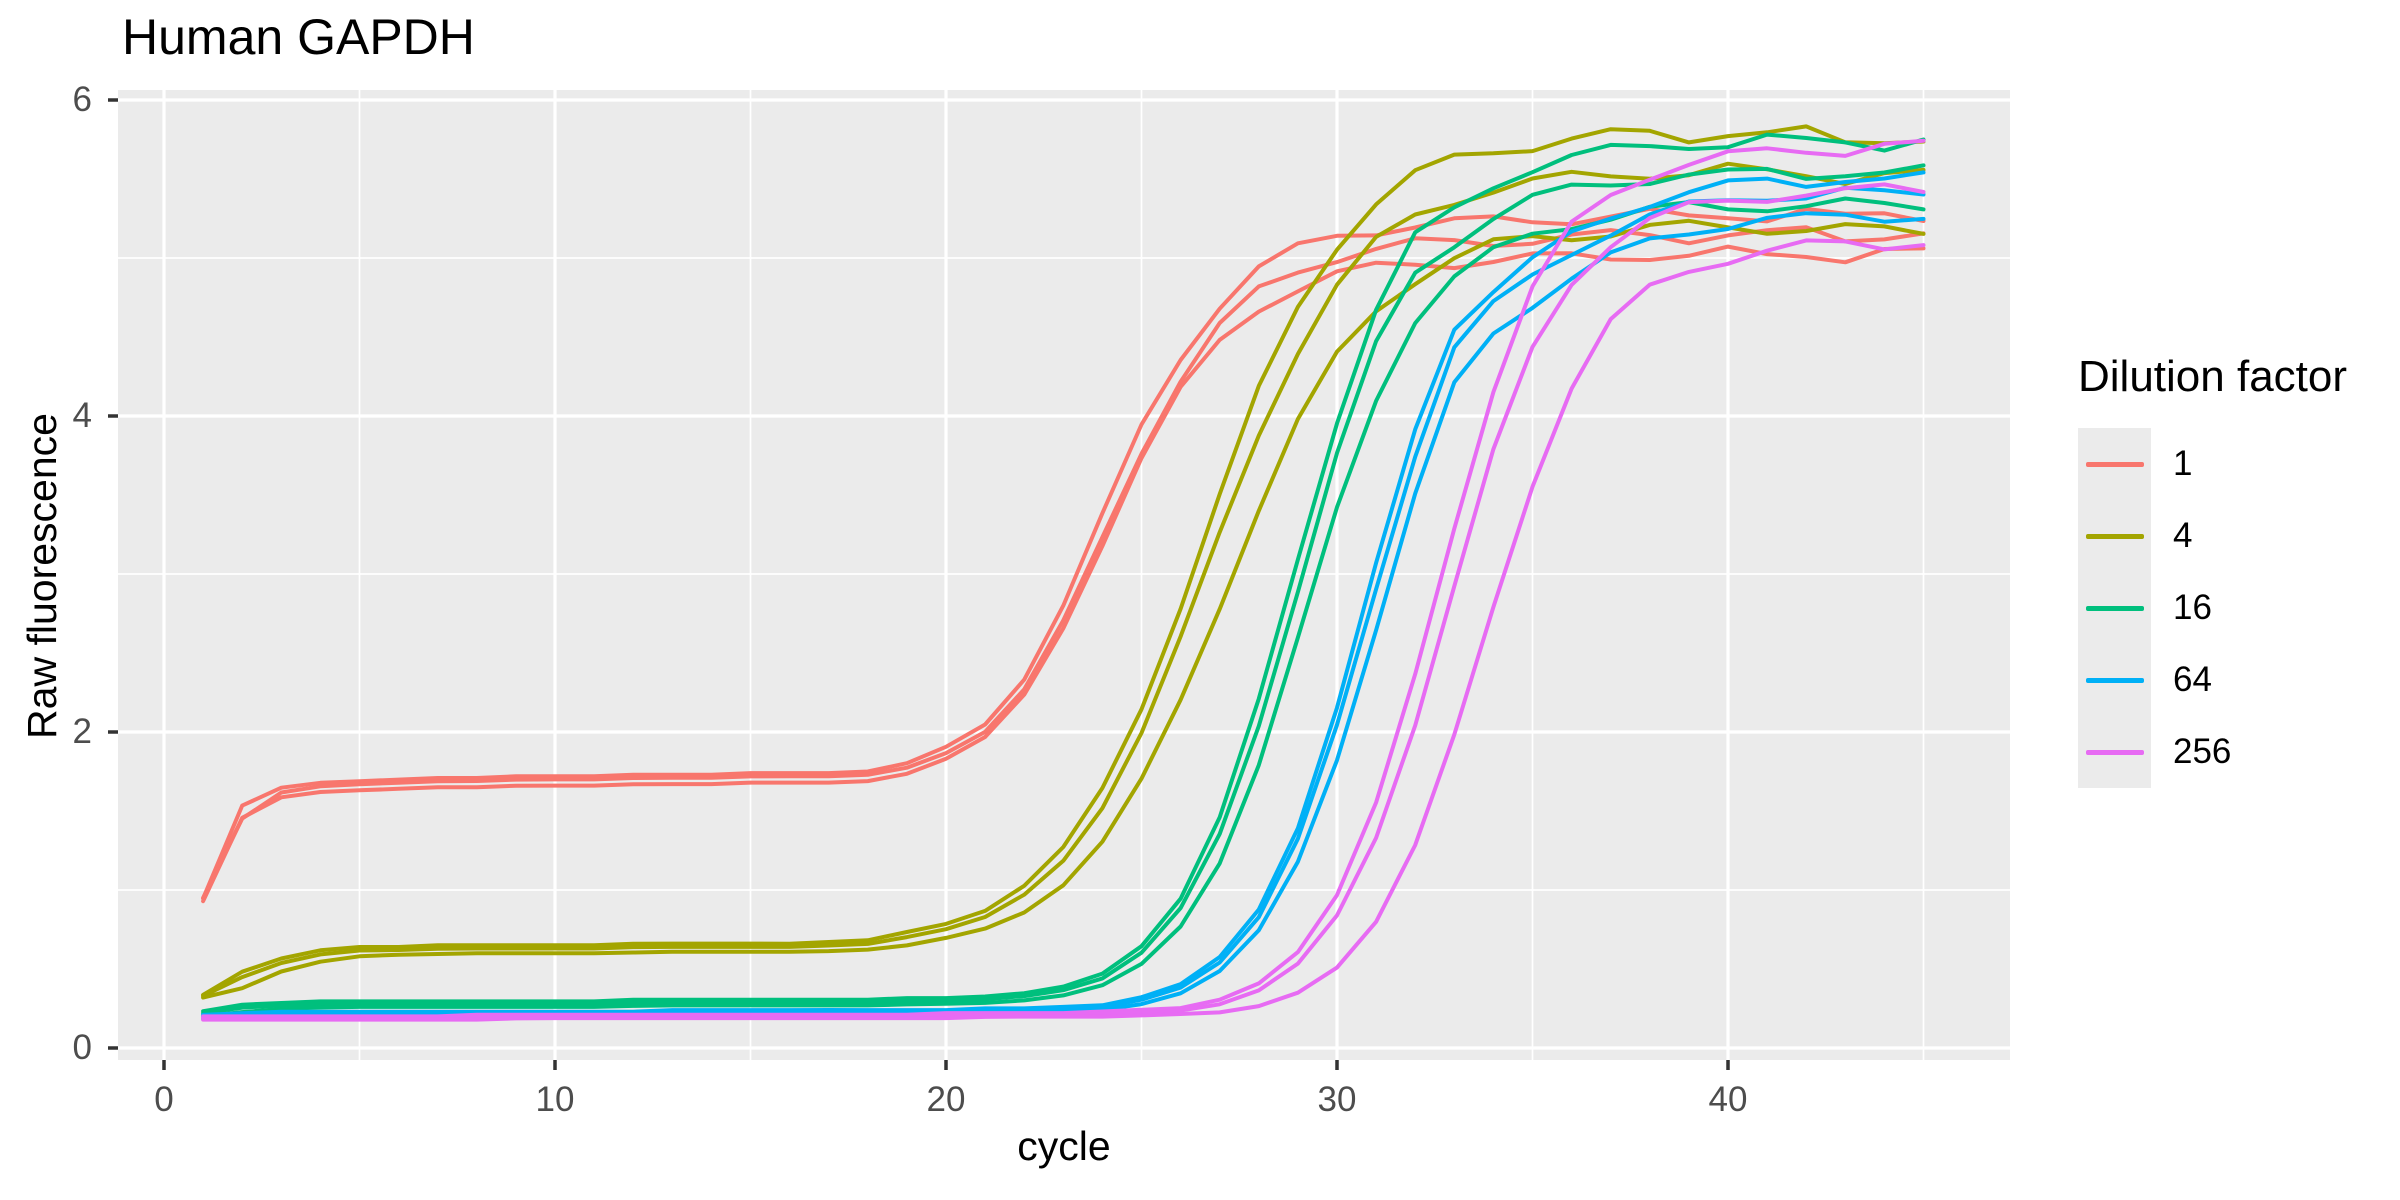  Describe the element at coordinates (2212, 536) in the screenshot. I see `legend-entry: 4` at that location.